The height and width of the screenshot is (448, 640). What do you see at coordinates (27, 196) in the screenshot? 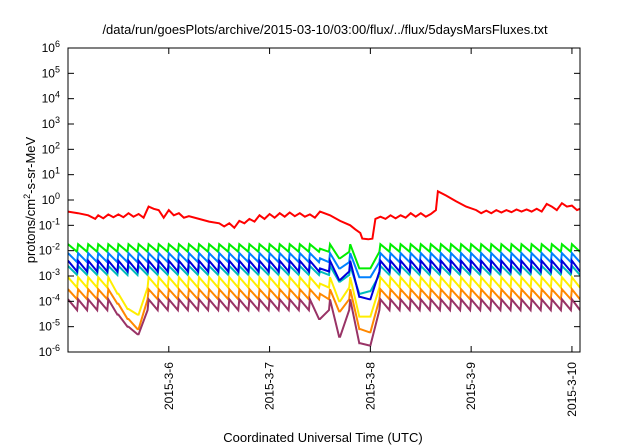
I see `y-axis-label-sup: 2` at bounding box center [27, 196].